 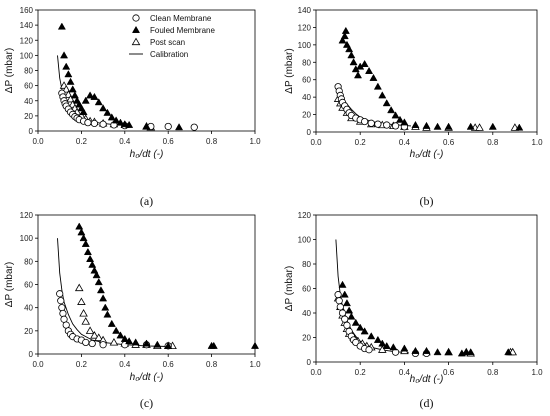 I want to click on y-tick-label: 80, so click(x=306, y=62).